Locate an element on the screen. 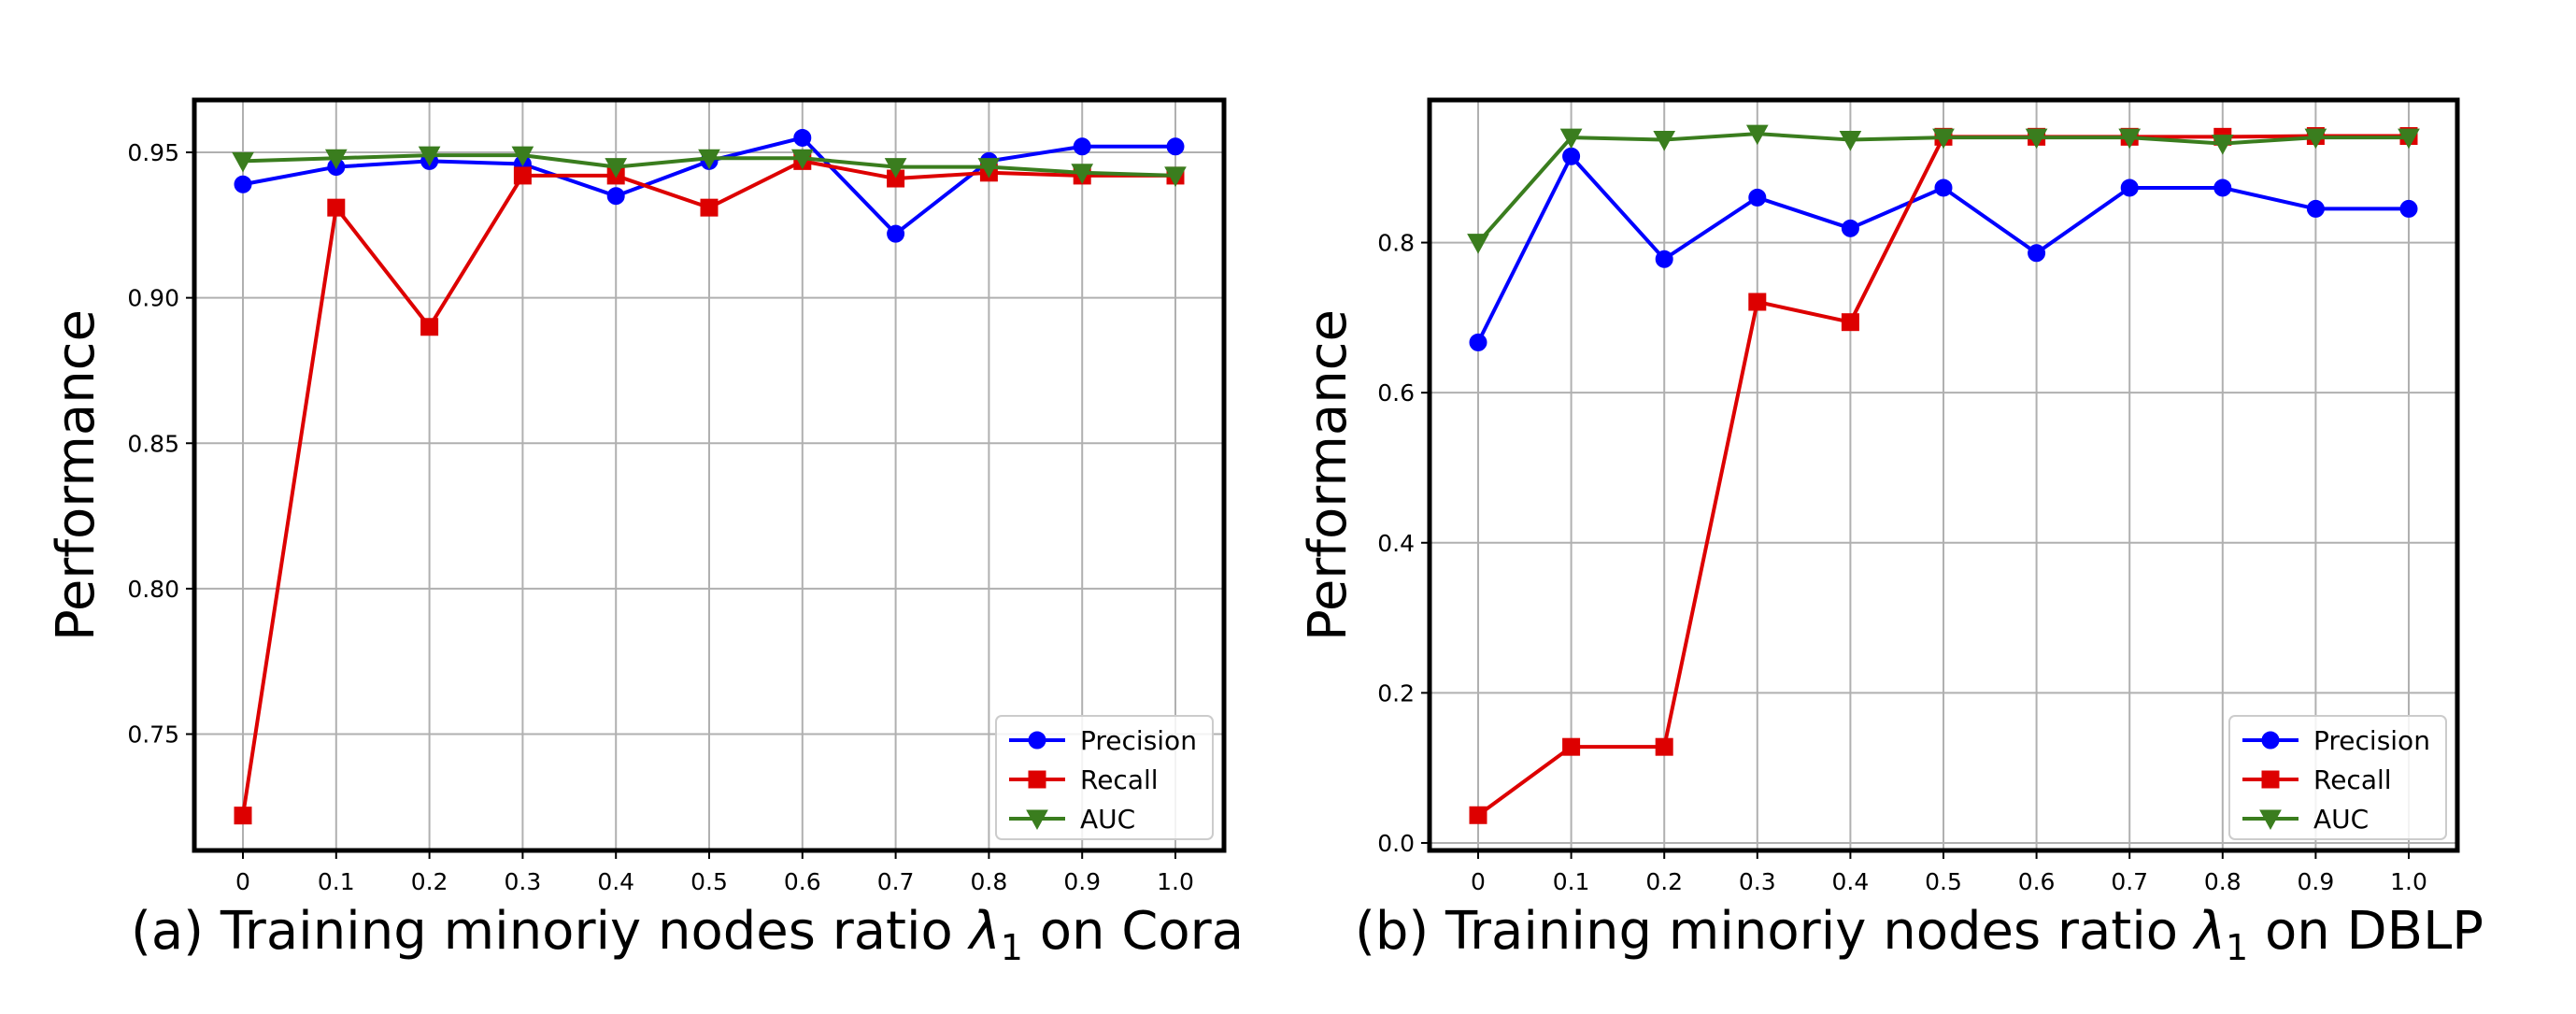 The height and width of the screenshot is (1014, 2576). y-tick-label-b: 0.8 is located at coordinates (1396, 244).